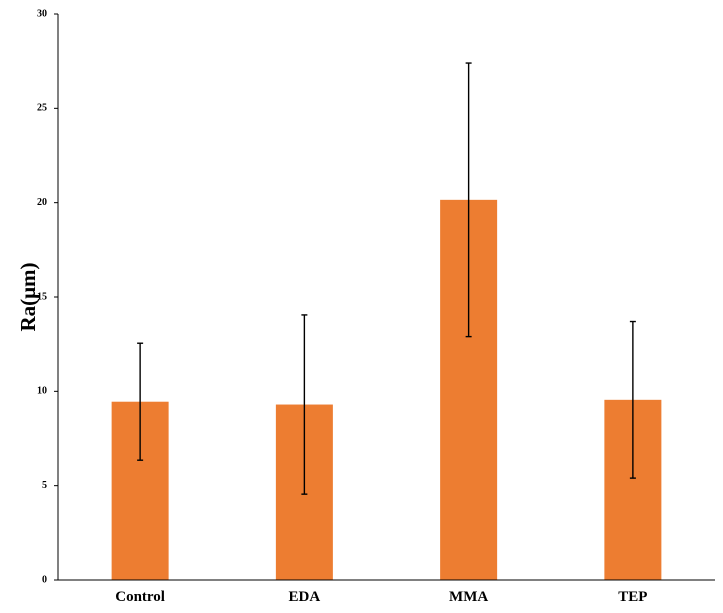  Describe the element at coordinates (140, 401) in the screenshot. I see `error-bar-control` at that location.